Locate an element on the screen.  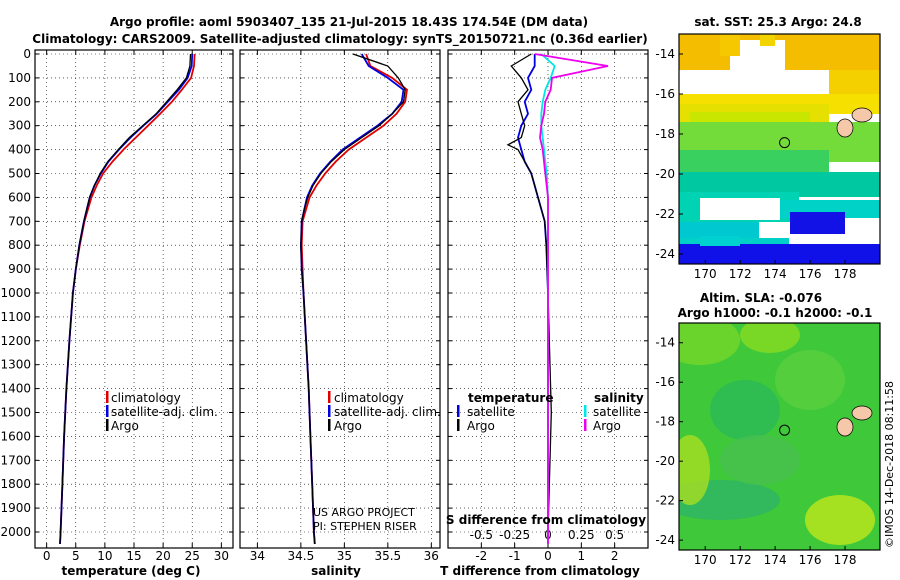
series-line-satellite-adj-clim- is located at coordinates (126, 298).